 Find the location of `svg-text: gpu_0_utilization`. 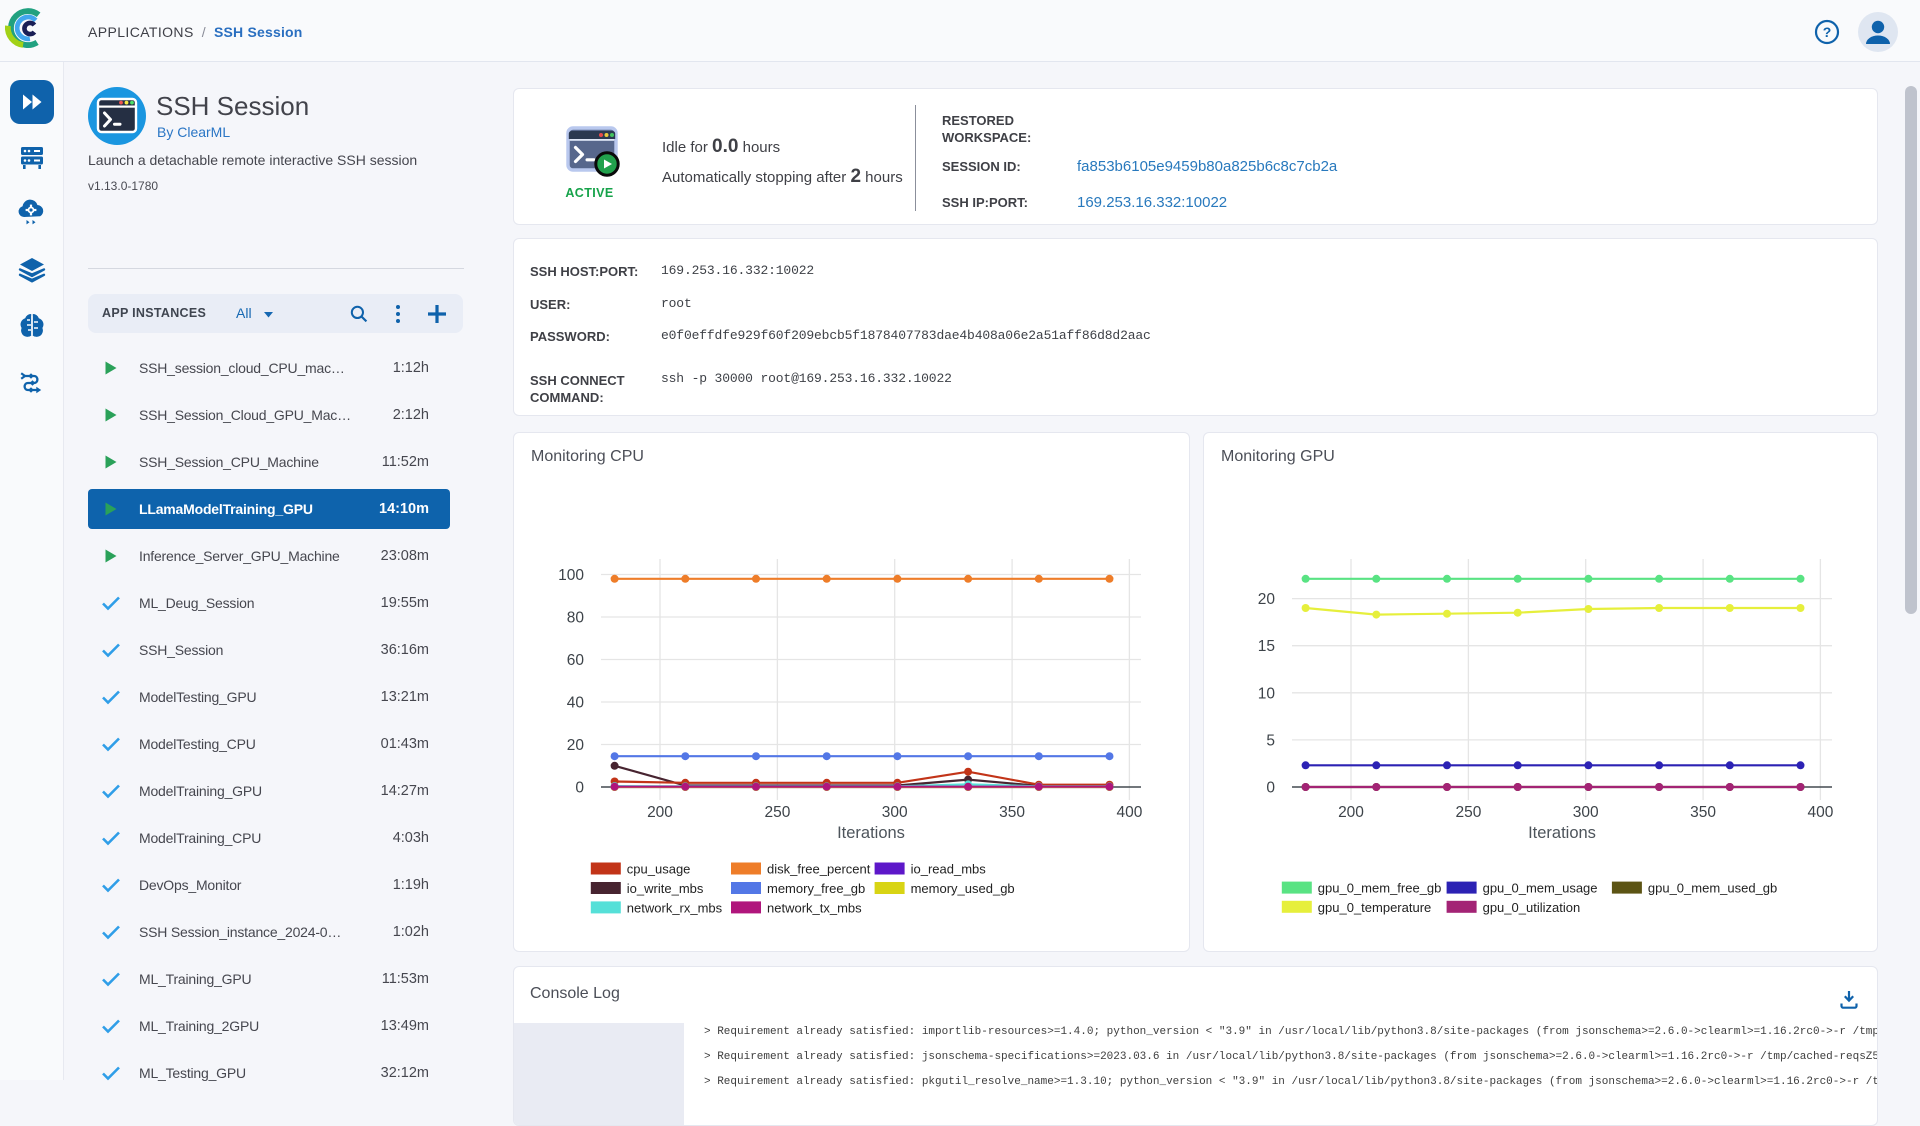

svg-text: gpu_0_utilization is located at coordinates (1532, 907).